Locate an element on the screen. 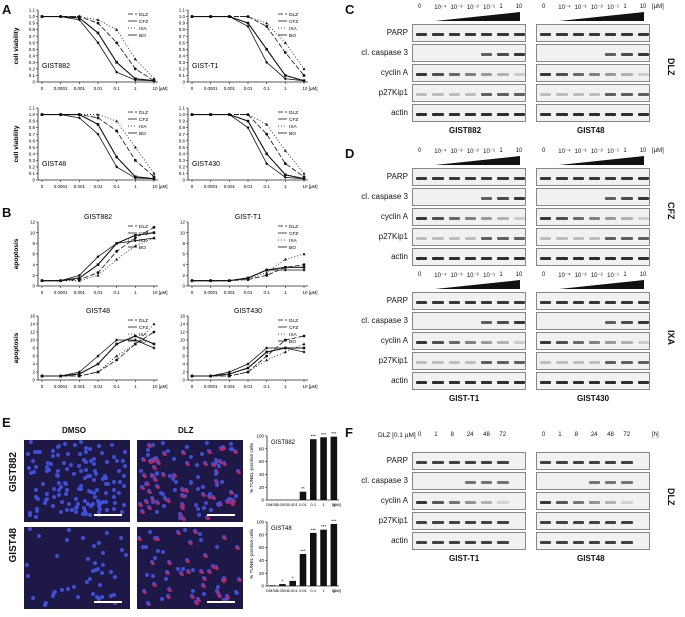  y-tick-label: 0 is located at coordinates (33, 380).